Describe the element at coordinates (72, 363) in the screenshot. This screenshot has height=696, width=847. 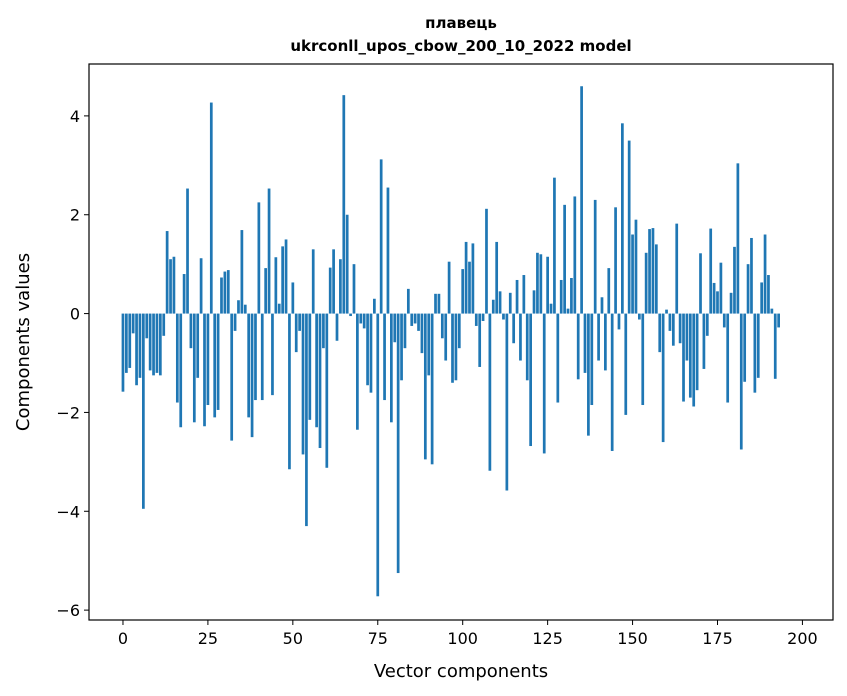
I see `y-axis-ticks: −6 −4 −2 0 2 4` at that location.